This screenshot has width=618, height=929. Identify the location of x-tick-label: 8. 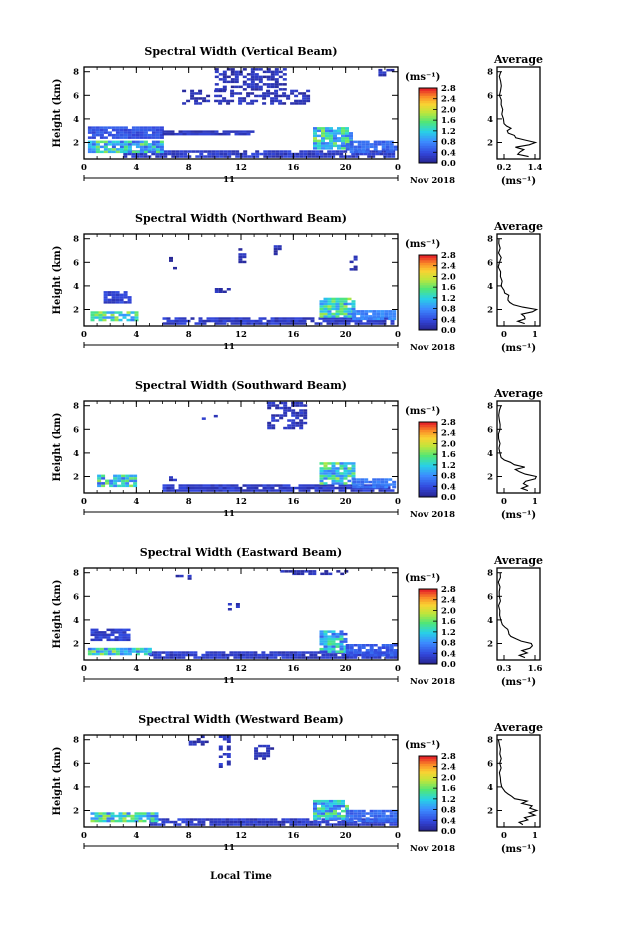
(189, 502).